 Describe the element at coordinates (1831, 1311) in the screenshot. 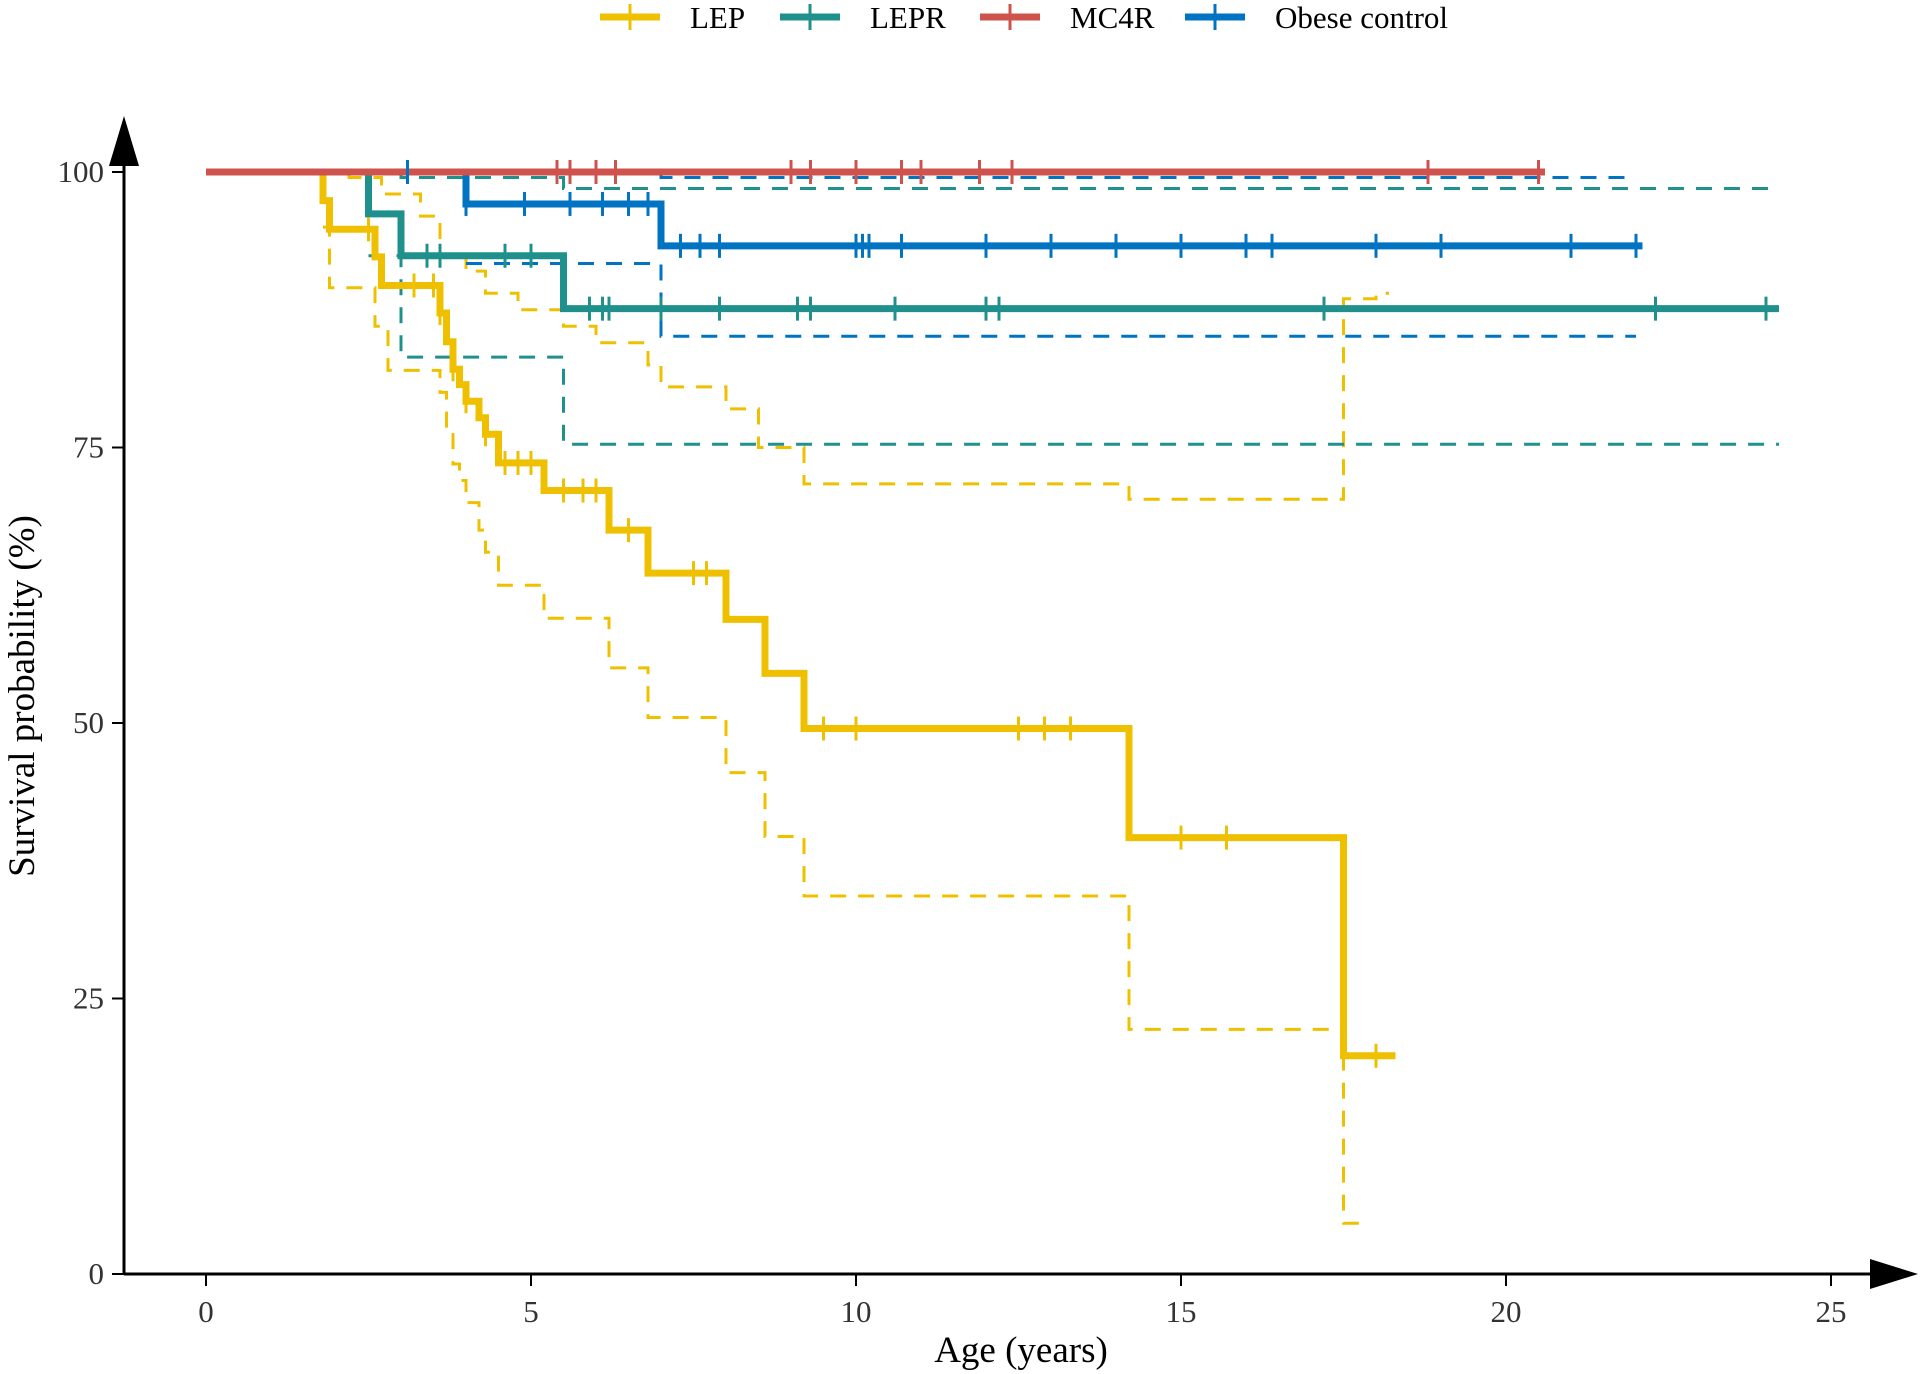

I see `x-tick-label: 25` at that location.